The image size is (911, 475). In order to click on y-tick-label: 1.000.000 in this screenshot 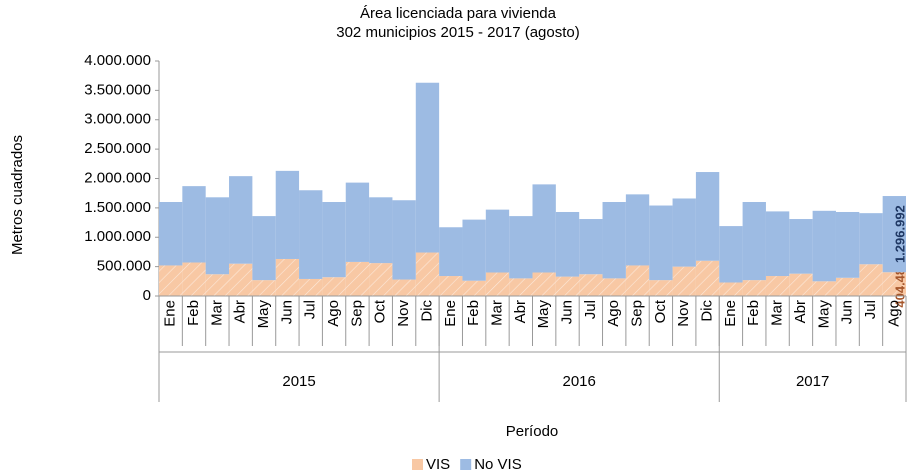, I will do `click(117, 236)`.